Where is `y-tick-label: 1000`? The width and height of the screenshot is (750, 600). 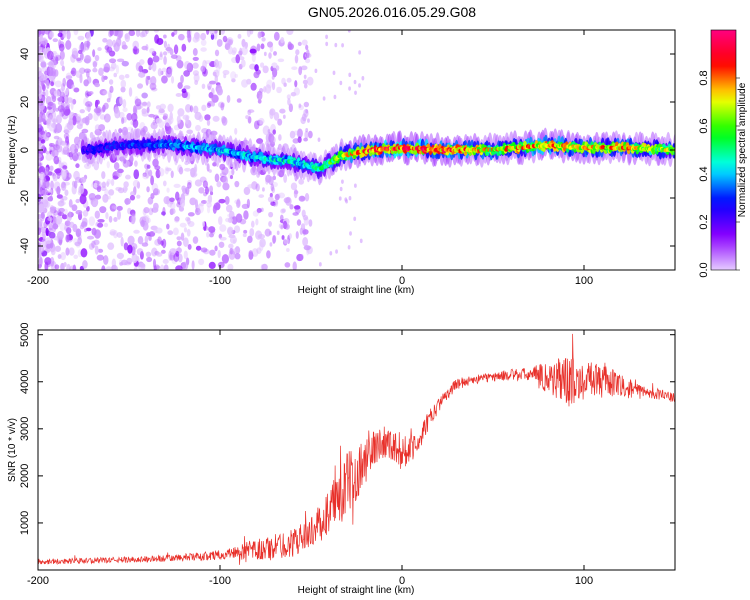
y-tick-label: 1000 is located at coordinates (25, 523).